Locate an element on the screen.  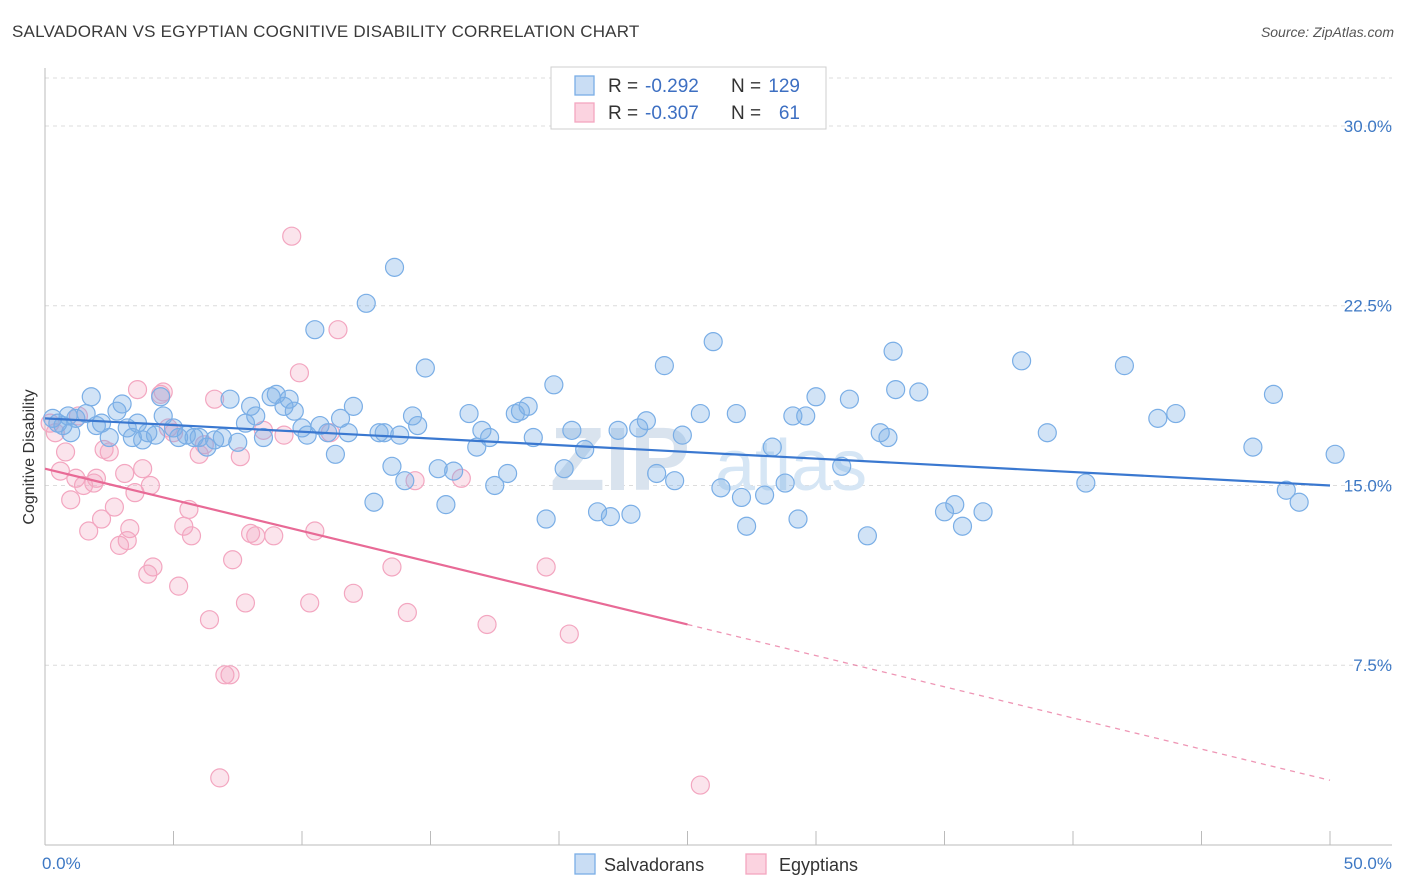
x-tick-label-min: 0.0% is located at coordinates (61, 863).